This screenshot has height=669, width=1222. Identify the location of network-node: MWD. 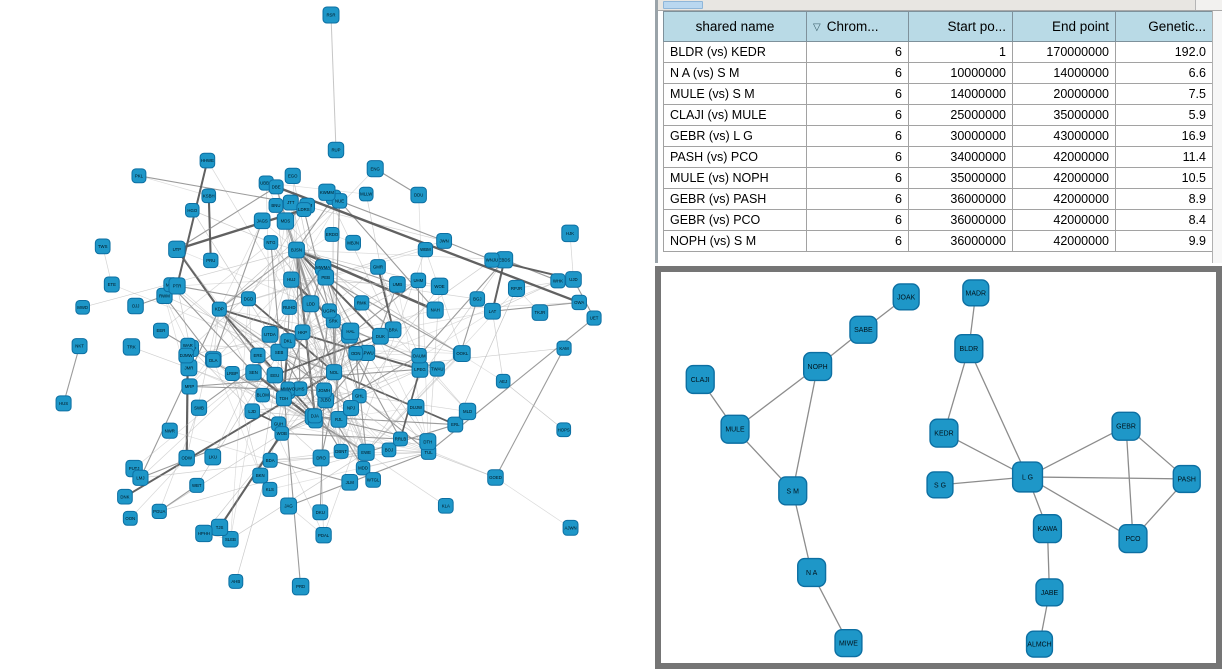
(82, 307).